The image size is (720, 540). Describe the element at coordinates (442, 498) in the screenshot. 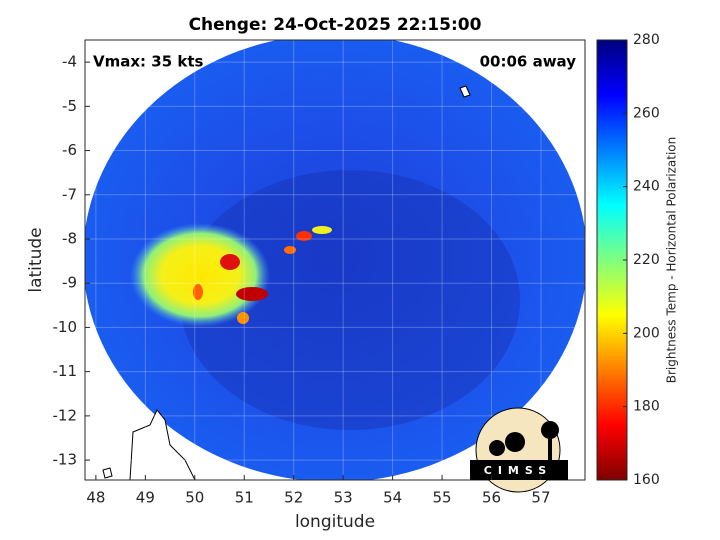

I see `x-tick-label: 55` at that location.